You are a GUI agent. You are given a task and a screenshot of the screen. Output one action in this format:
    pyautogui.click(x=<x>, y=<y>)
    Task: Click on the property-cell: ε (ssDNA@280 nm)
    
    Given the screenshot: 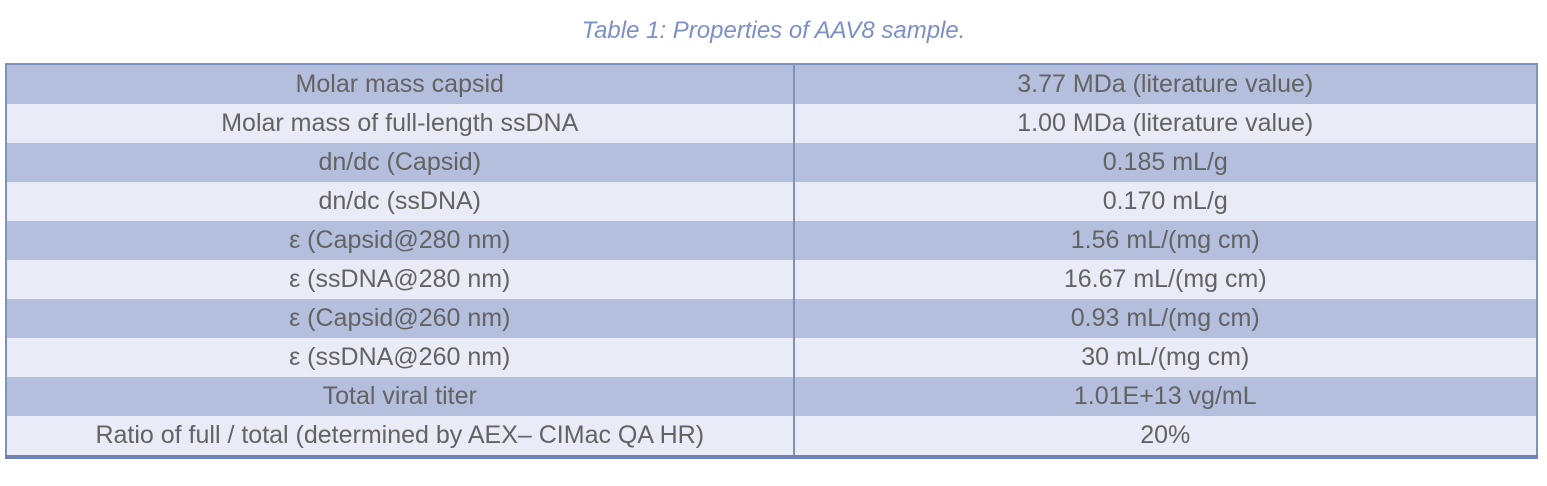 What is the action you would take?
    pyautogui.click(x=400, y=279)
    